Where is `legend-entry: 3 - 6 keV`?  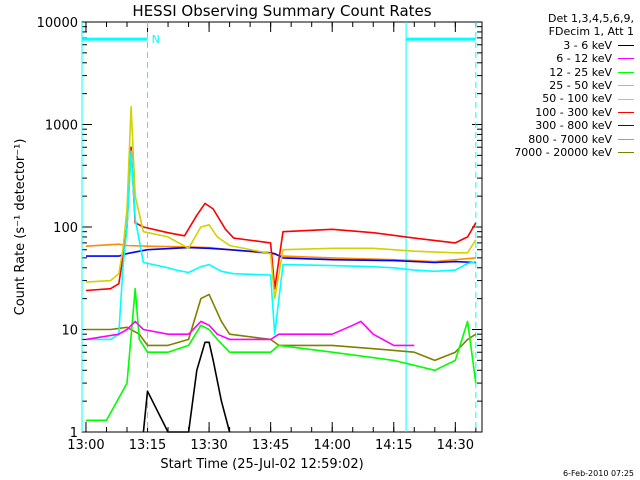 legend-entry: 3 - 6 keV is located at coordinates (544, 45).